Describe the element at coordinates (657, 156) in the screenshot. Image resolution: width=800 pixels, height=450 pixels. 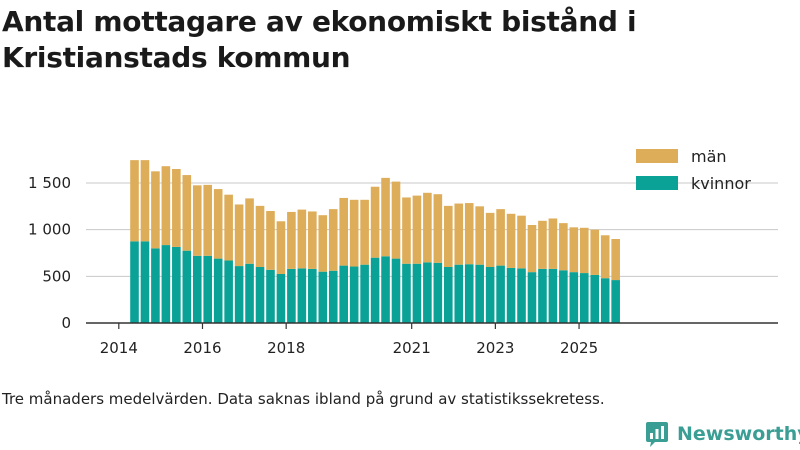
I see `legend-swatch-män` at that location.